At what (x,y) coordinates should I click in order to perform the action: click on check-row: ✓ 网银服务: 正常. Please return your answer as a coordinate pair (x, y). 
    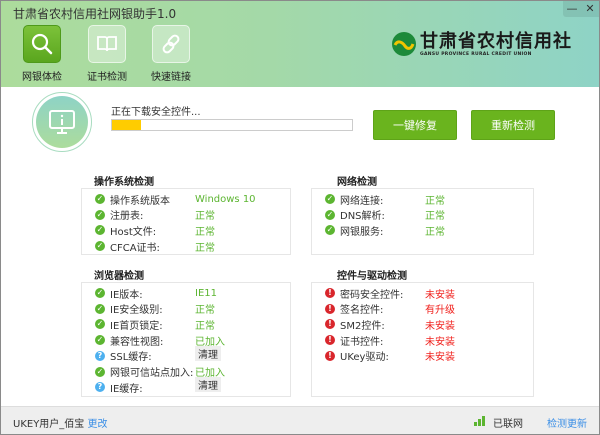
    Looking at the image, I should click on (420, 230).